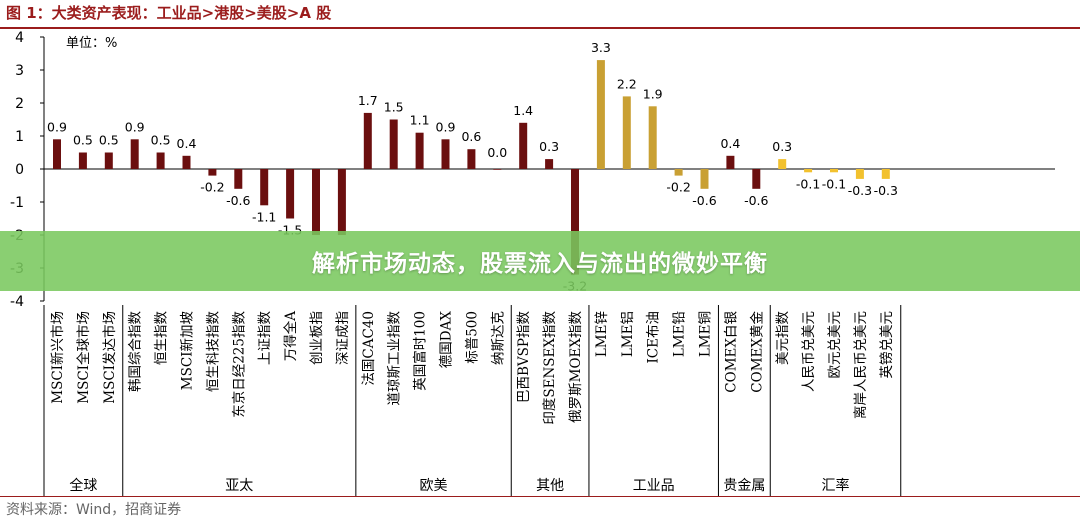 Image resolution: width=1080 pixels, height=521 pixels. Describe the element at coordinates (108, 160) in the screenshot. I see `bar-MSCI发达市场` at that location.